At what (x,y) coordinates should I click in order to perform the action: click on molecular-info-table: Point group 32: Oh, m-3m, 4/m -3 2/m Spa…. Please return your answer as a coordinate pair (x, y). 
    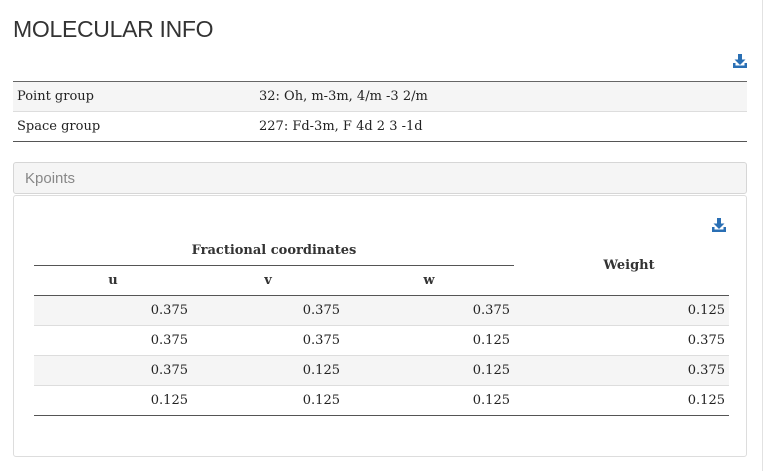
    Looking at the image, I should click on (380, 111).